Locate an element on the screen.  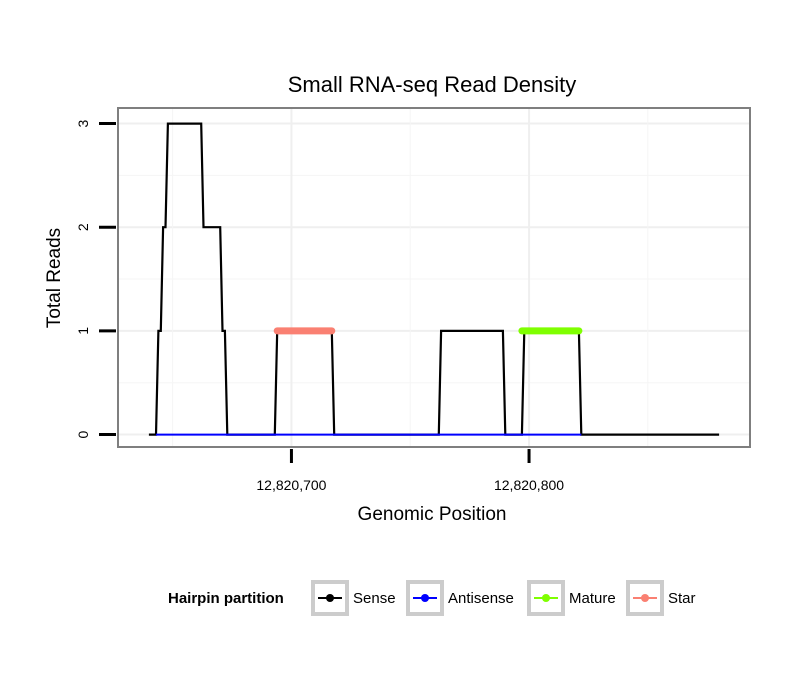
legend-item-mature: Mature is located at coordinates (571, 598).